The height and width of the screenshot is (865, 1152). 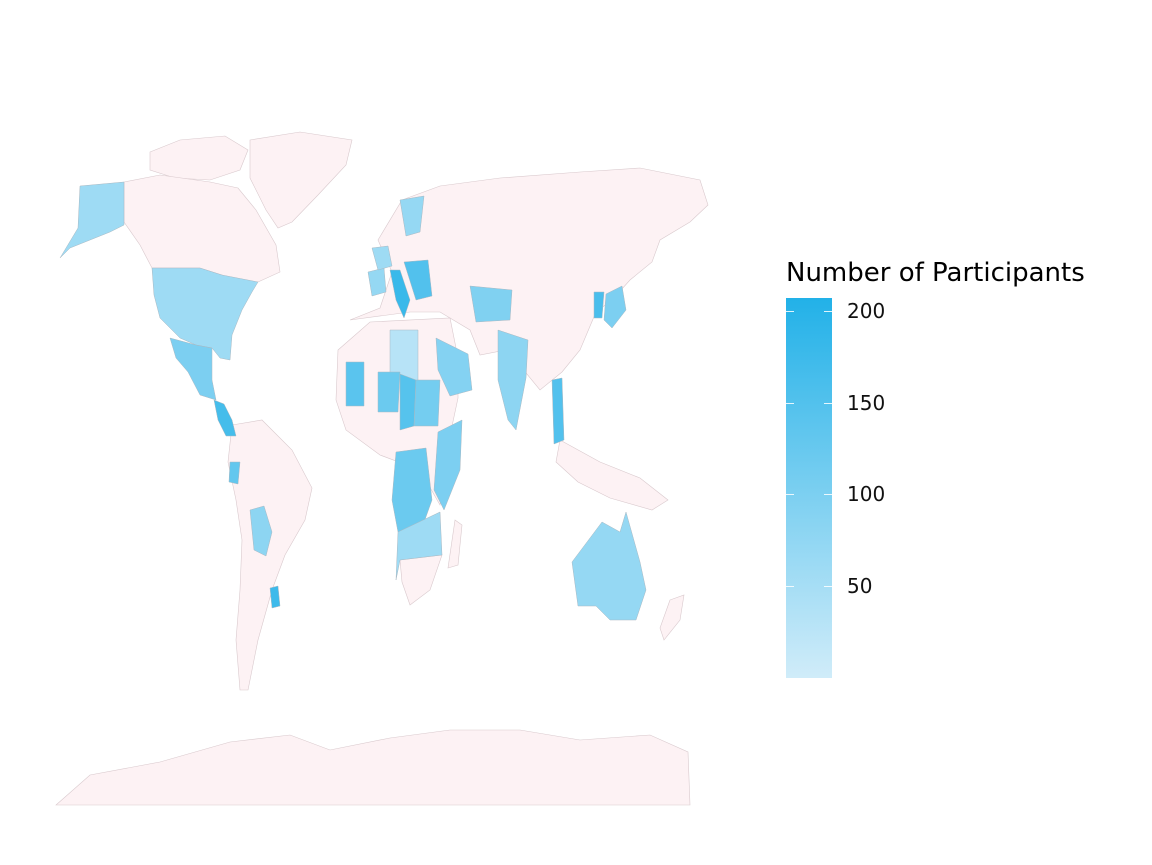 I want to click on legend-tick-label: 200, so click(x=866, y=310).